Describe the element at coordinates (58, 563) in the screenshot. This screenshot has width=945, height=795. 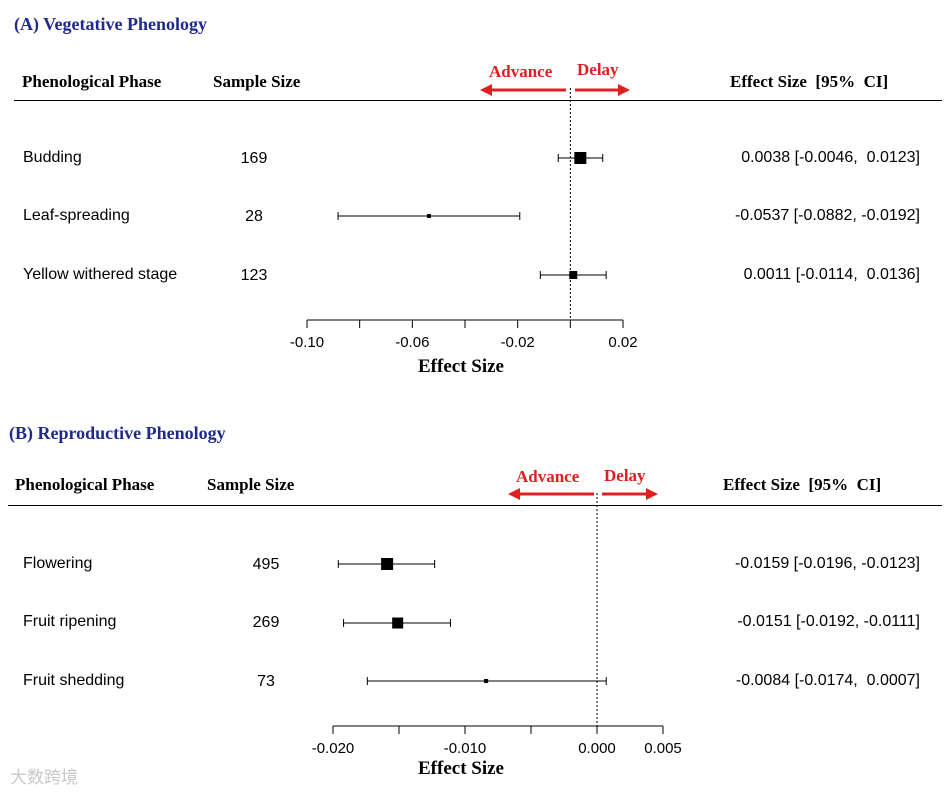
I see `panel-b-row-0-phase: Flowering` at that location.